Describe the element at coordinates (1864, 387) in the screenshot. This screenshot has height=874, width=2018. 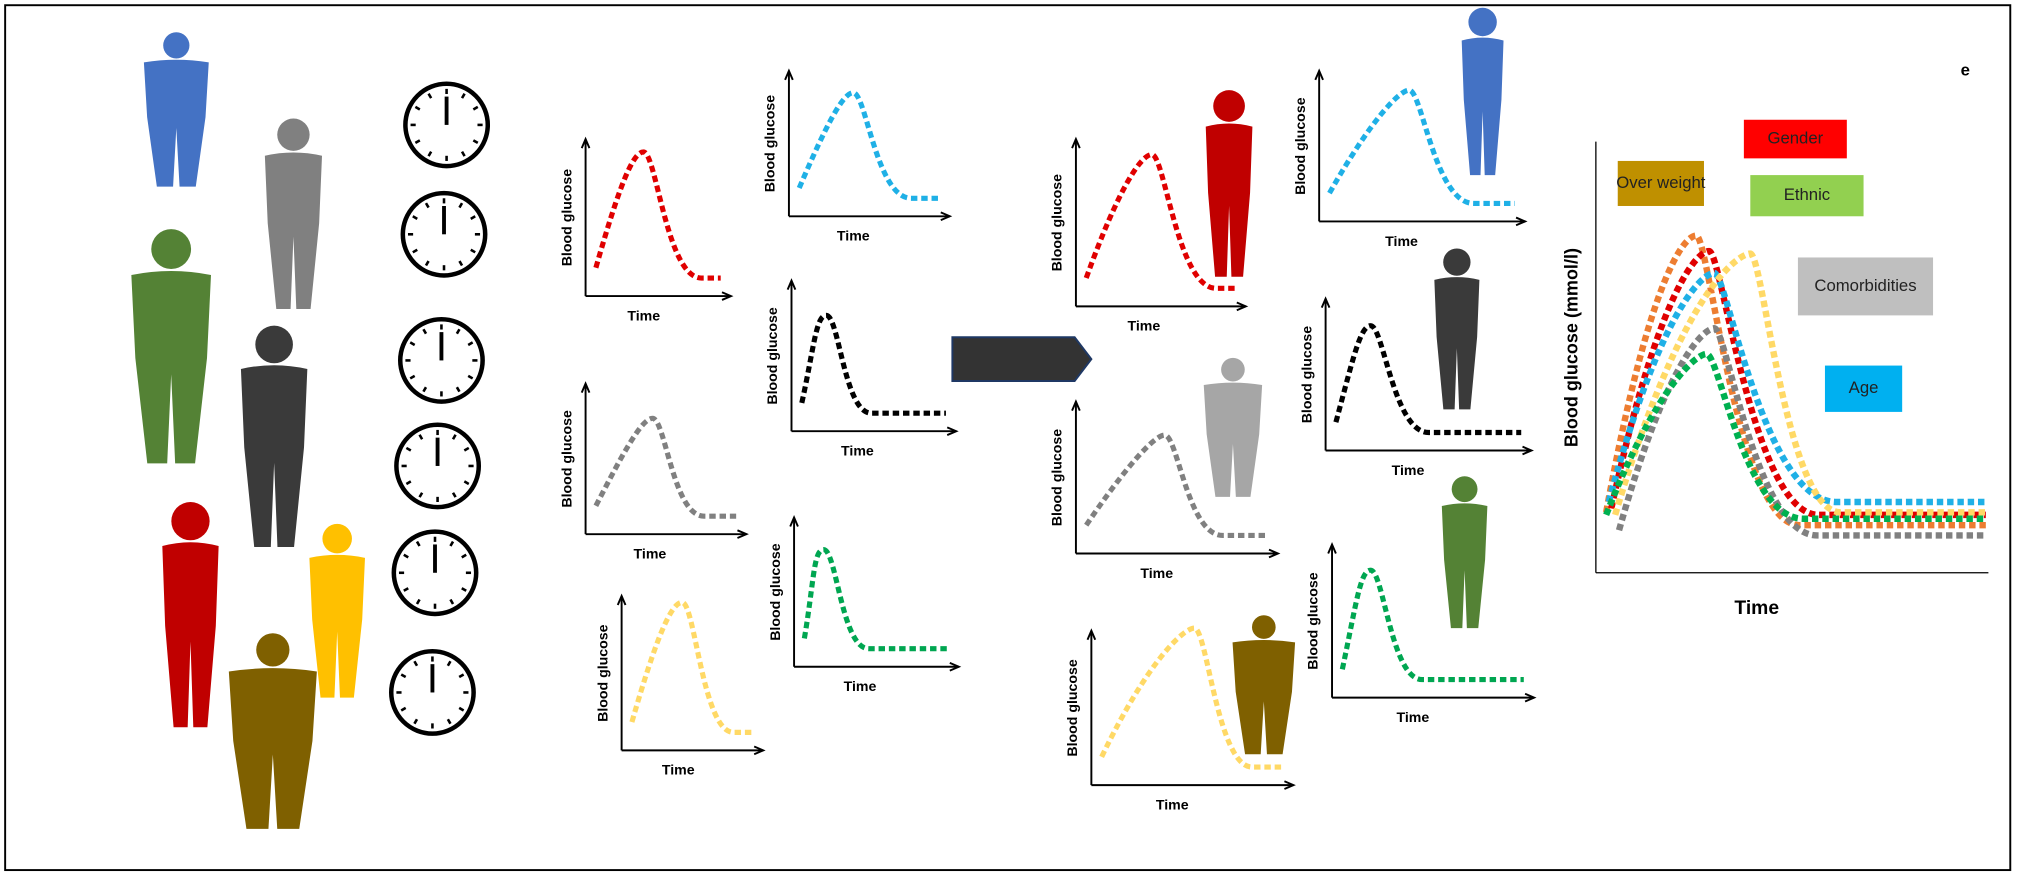
I see `factor-label: Age` at that location.